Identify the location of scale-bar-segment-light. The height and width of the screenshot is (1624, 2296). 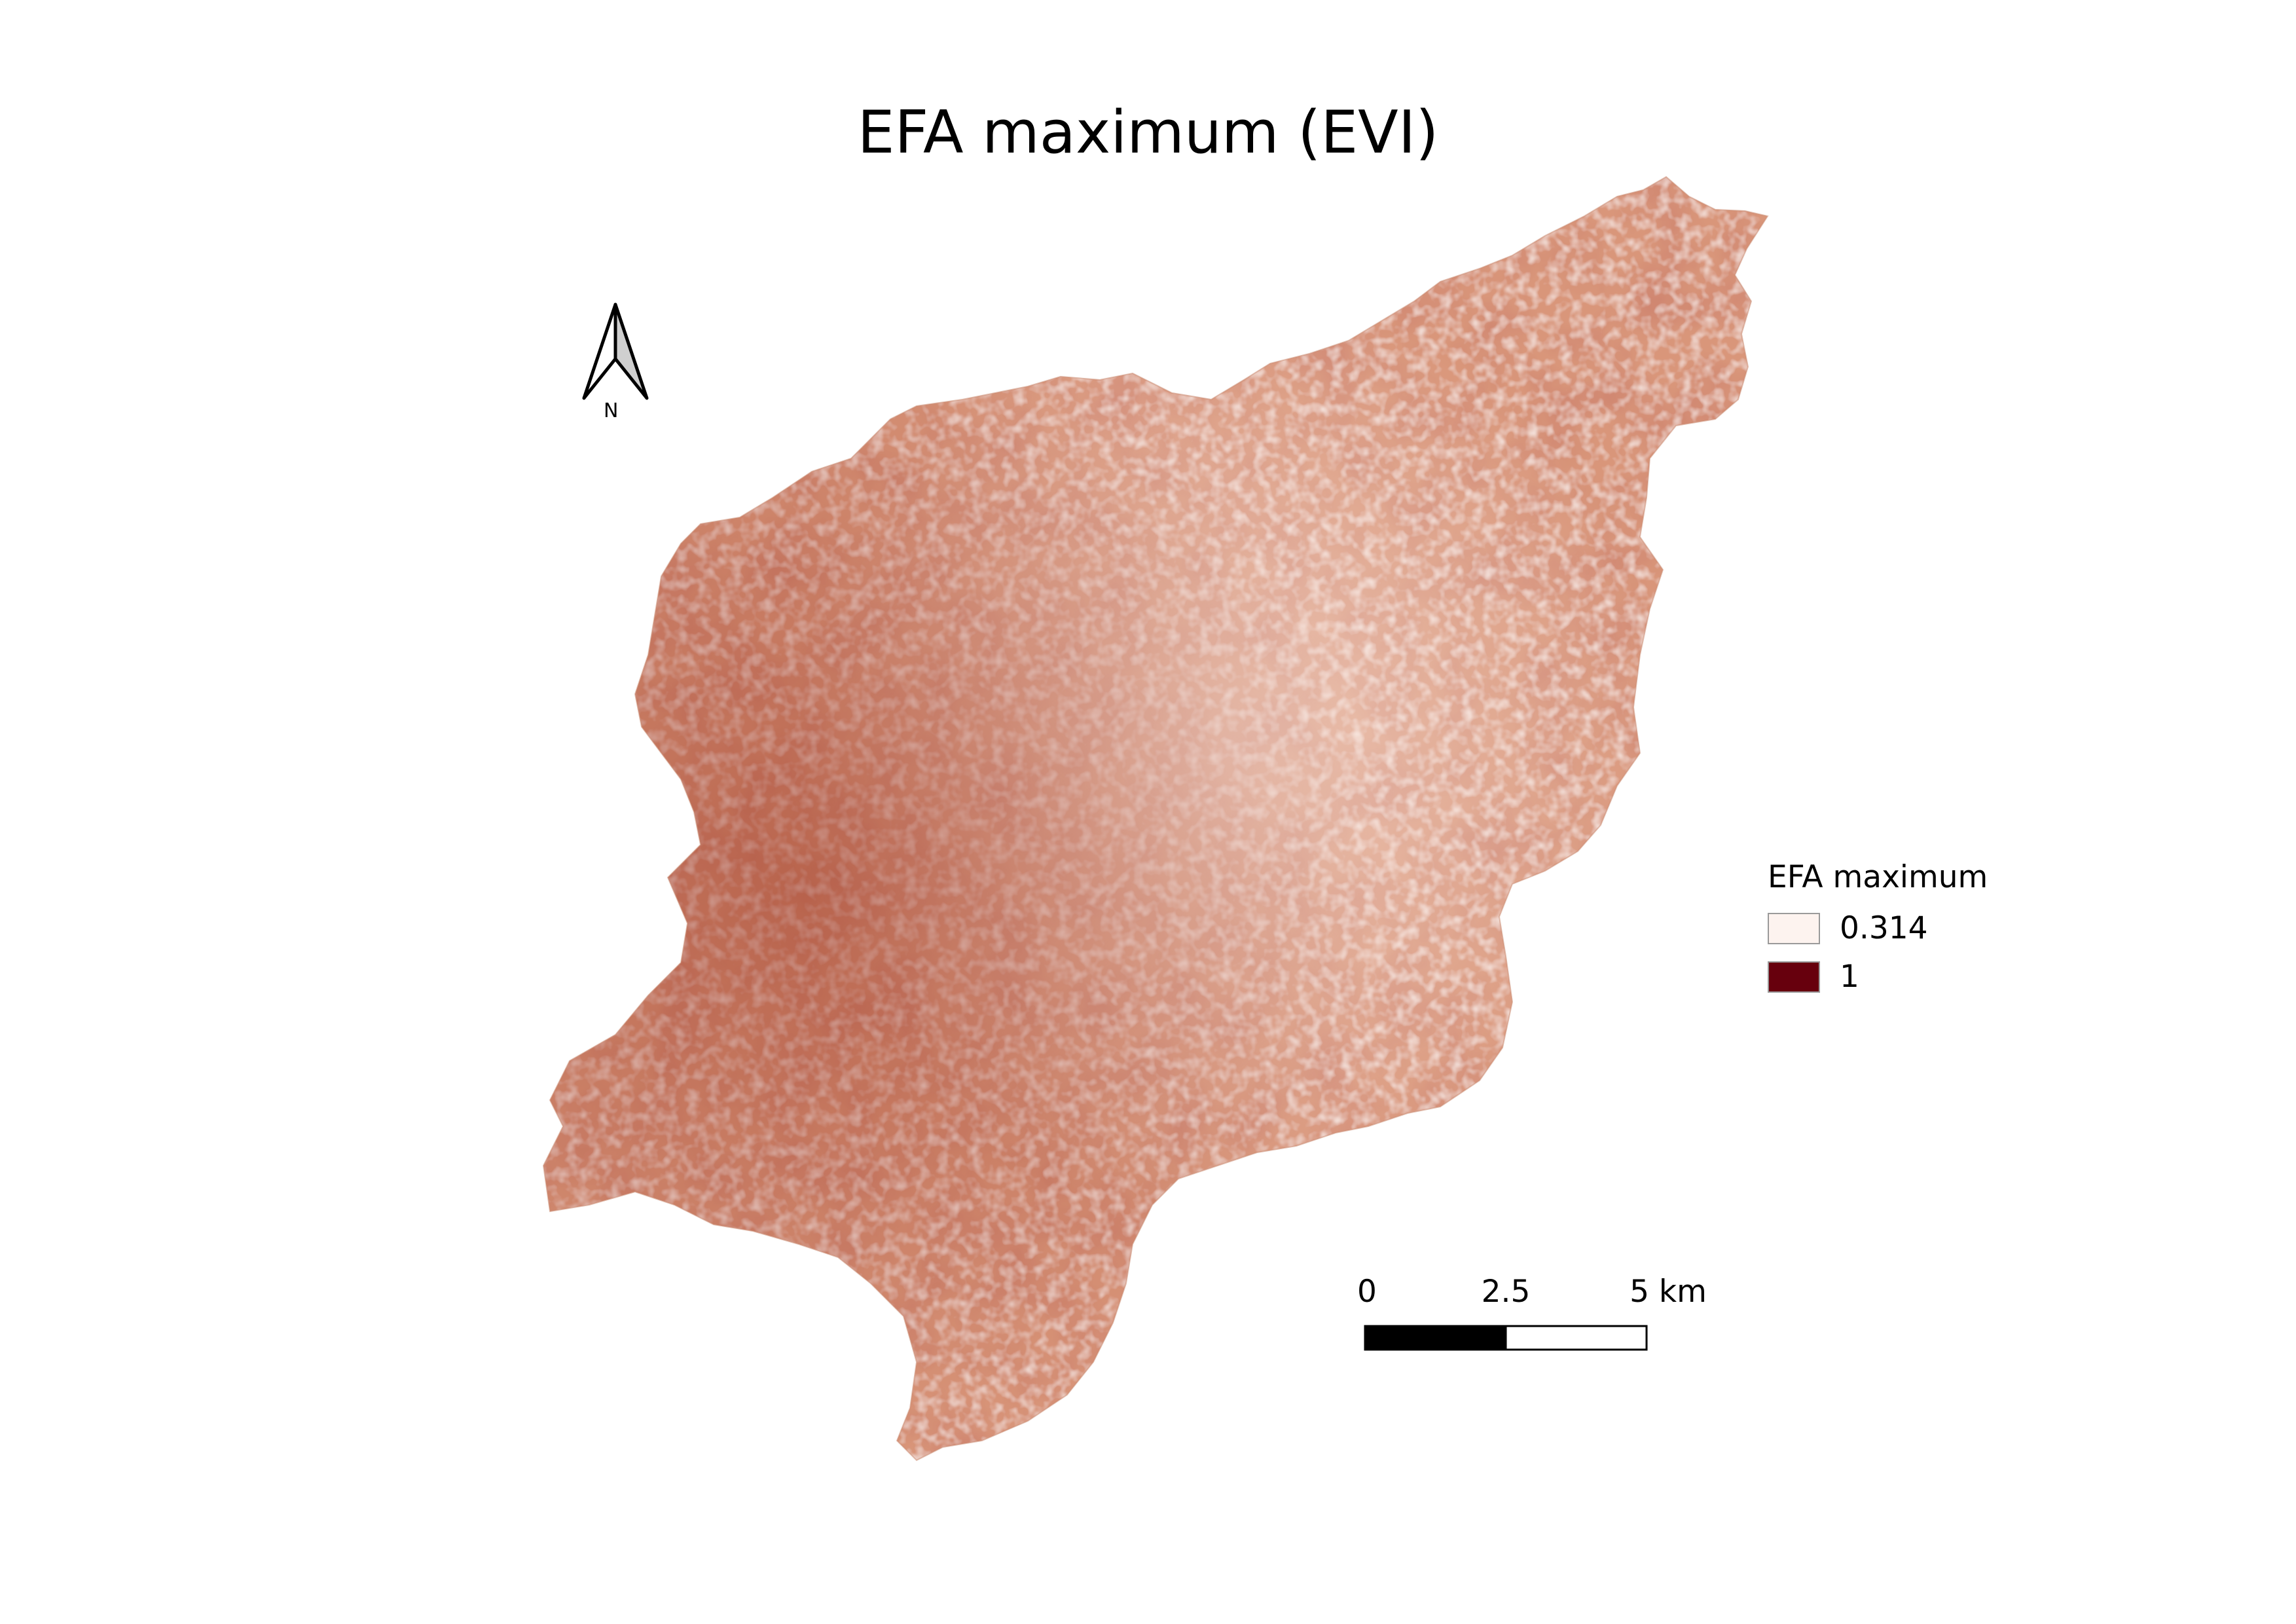
(1576, 1338).